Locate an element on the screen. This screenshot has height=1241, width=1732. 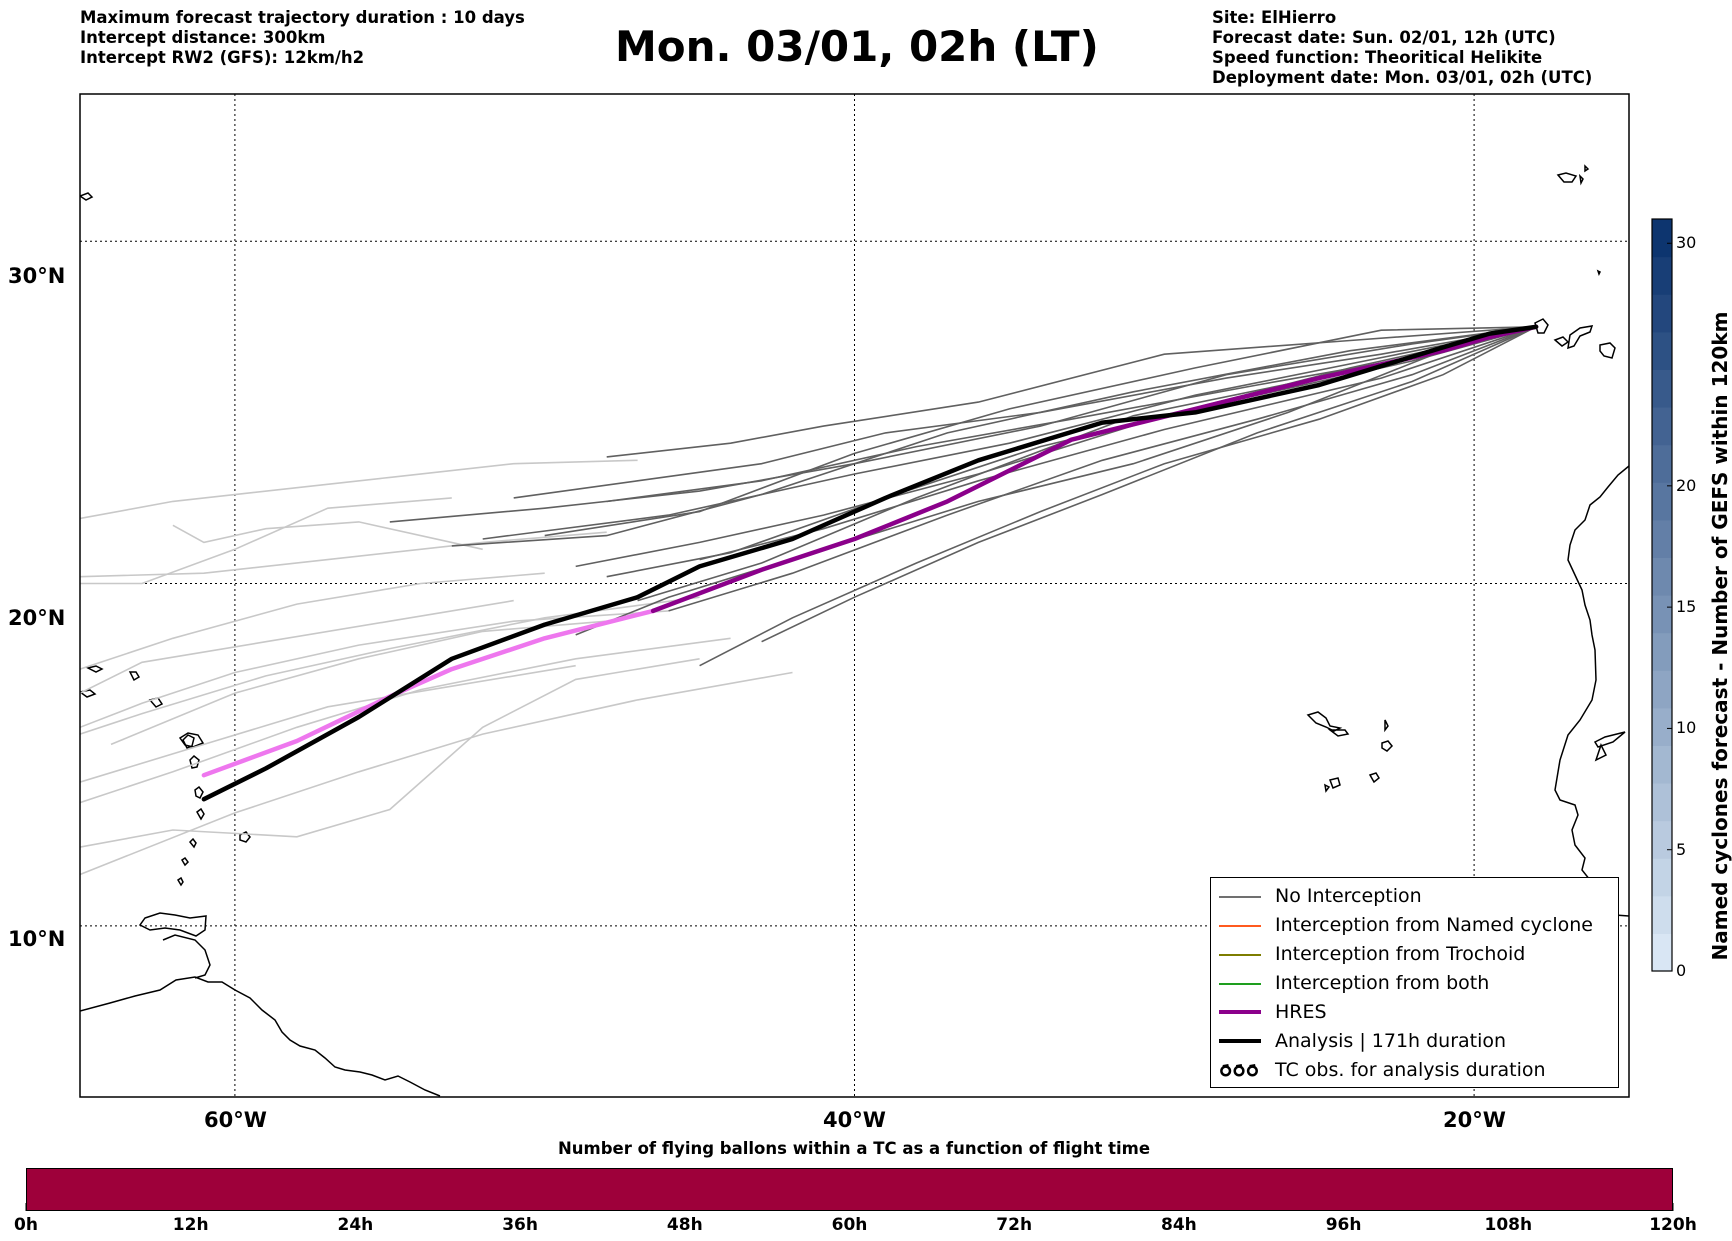
virgin-islands is located at coordinates (122, 686).